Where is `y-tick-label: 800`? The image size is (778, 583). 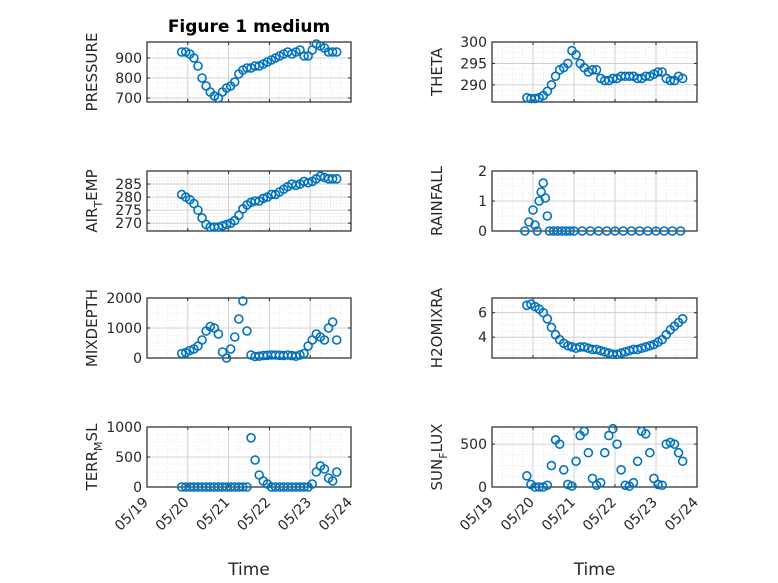 y-tick-label: 800 is located at coordinates (128, 79).